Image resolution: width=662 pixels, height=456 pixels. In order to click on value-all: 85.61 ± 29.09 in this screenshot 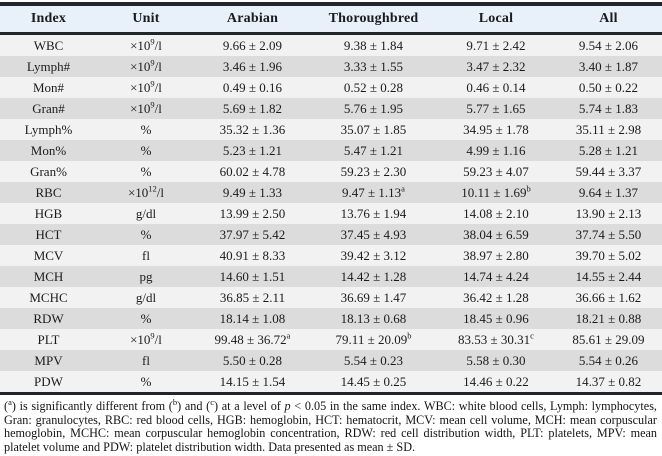, I will do `click(608, 339)`.